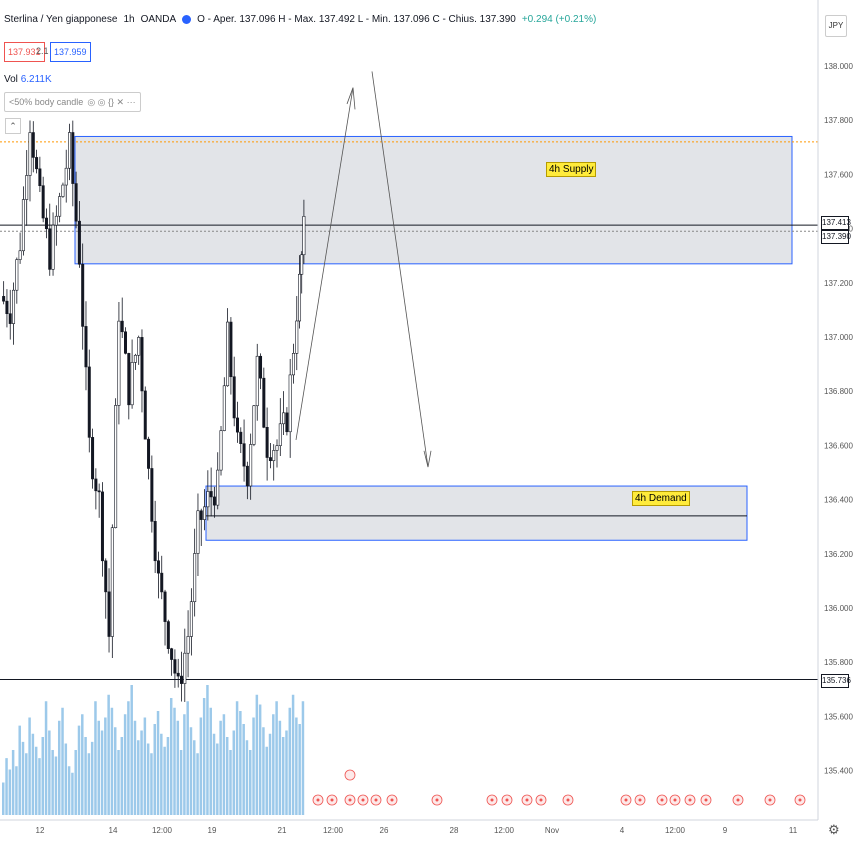 This screenshot has width=868, height=854. Describe the element at coordinates (70, 52) in the screenshot. I see `buy-button: 137.959` at that location.